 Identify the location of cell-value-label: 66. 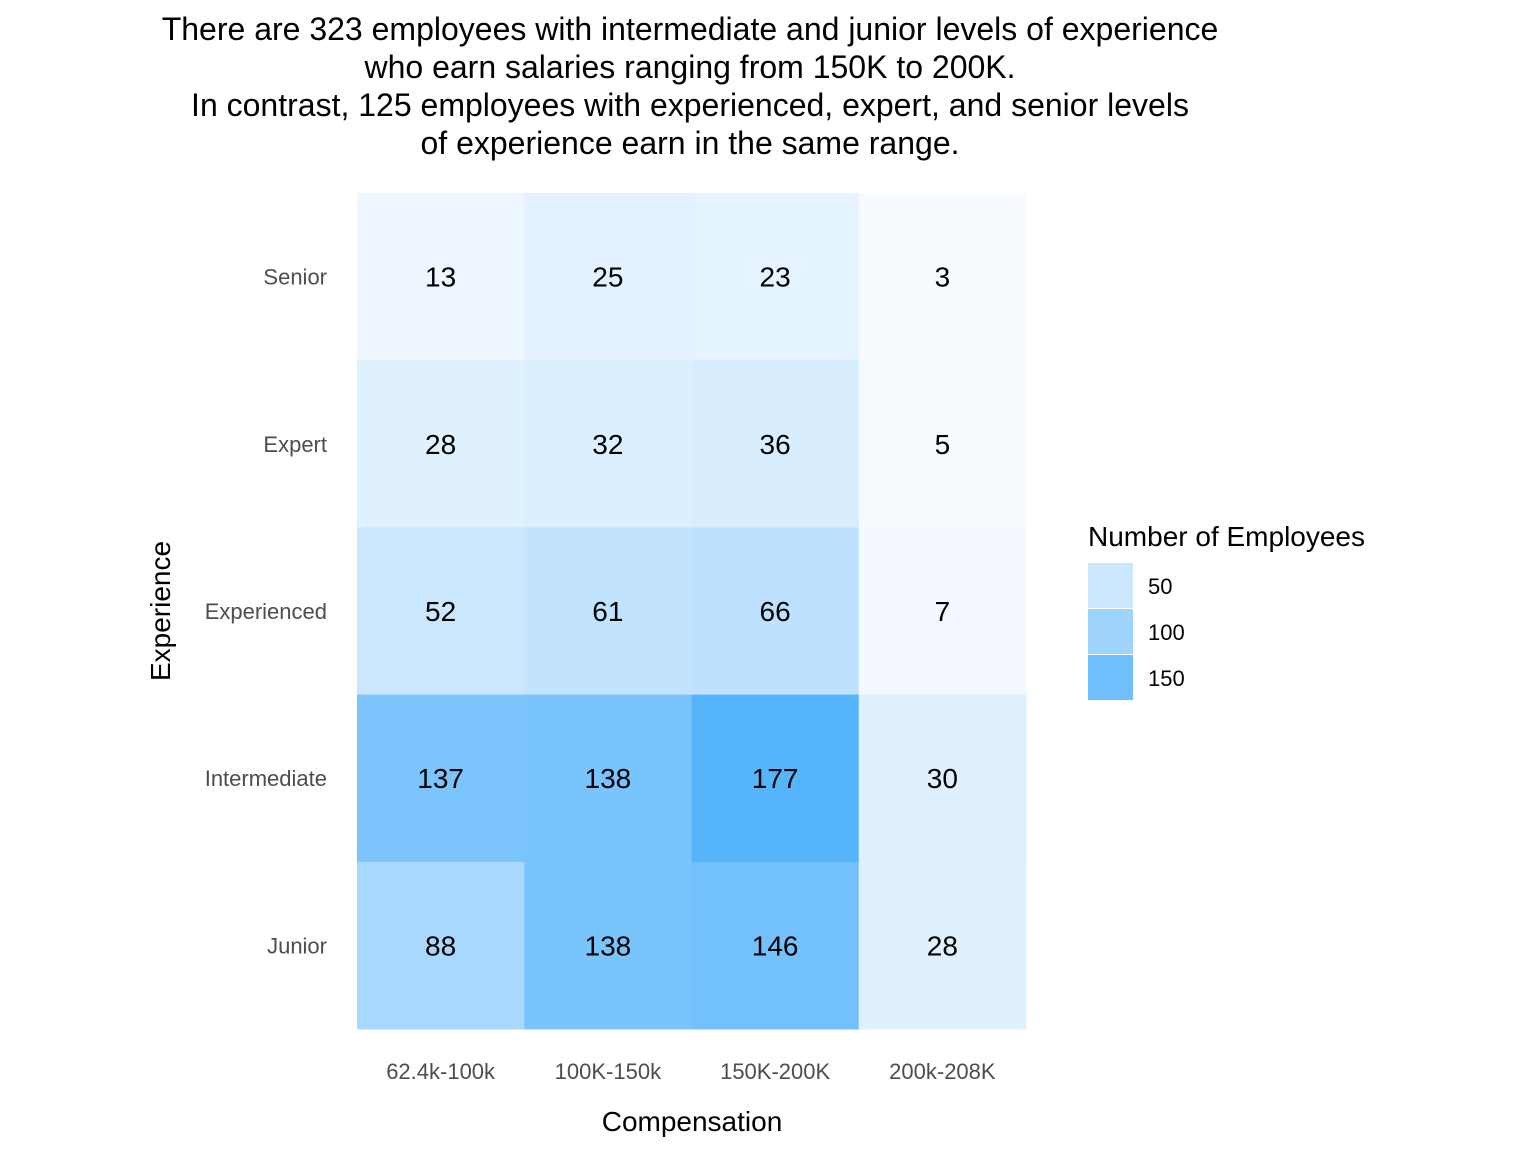
(775, 611).